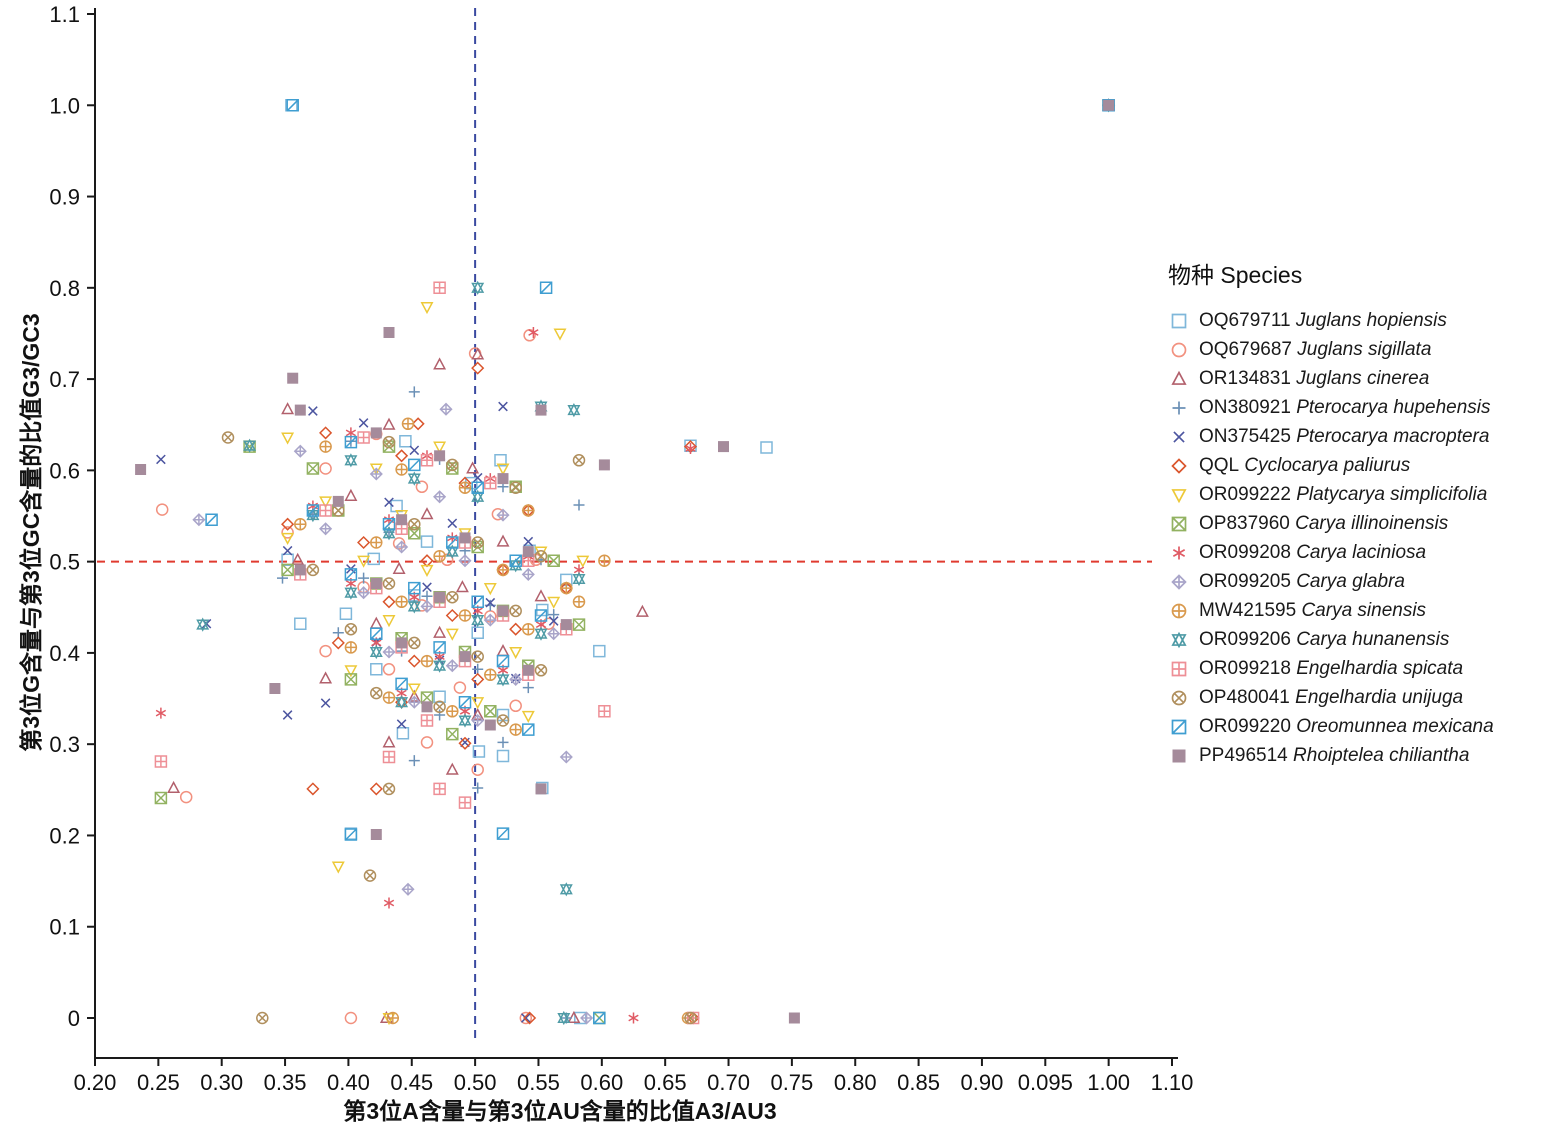  Describe the element at coordinates (560, 1111) in the screenshot. I see `x-axis-title: 第3位A含量与第3位AU含量的比值A3/AU3` at that location.